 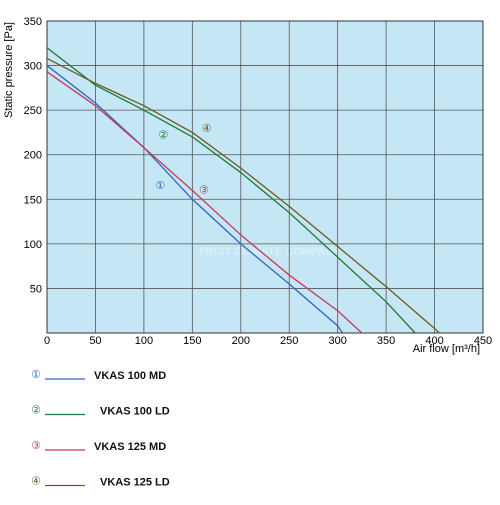 I want to click on x-tick-label: 100, so click(x=144, y=341).